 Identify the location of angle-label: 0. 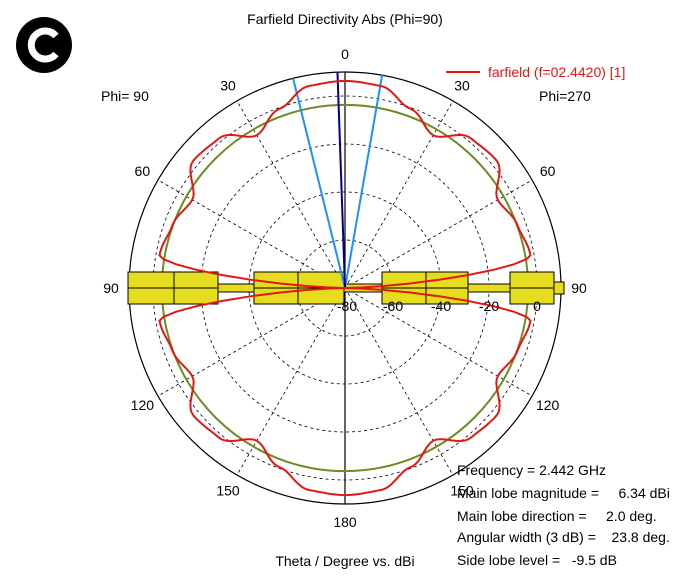
(345, 54).